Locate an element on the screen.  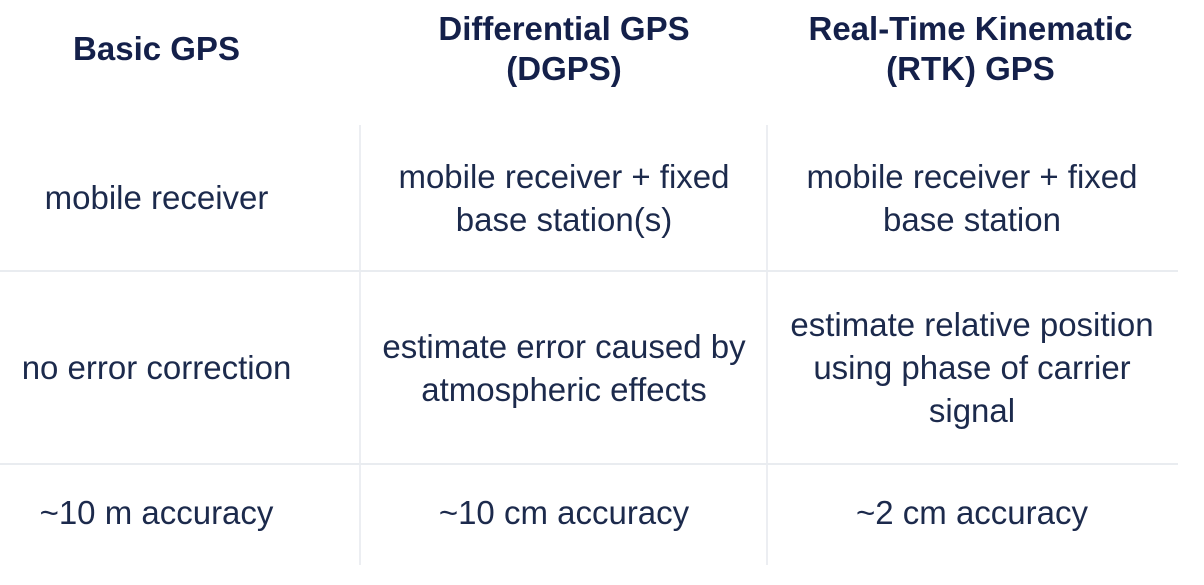
basic-gps-accuracy: ~10 m accuracy is located at coordinates (156, 512).